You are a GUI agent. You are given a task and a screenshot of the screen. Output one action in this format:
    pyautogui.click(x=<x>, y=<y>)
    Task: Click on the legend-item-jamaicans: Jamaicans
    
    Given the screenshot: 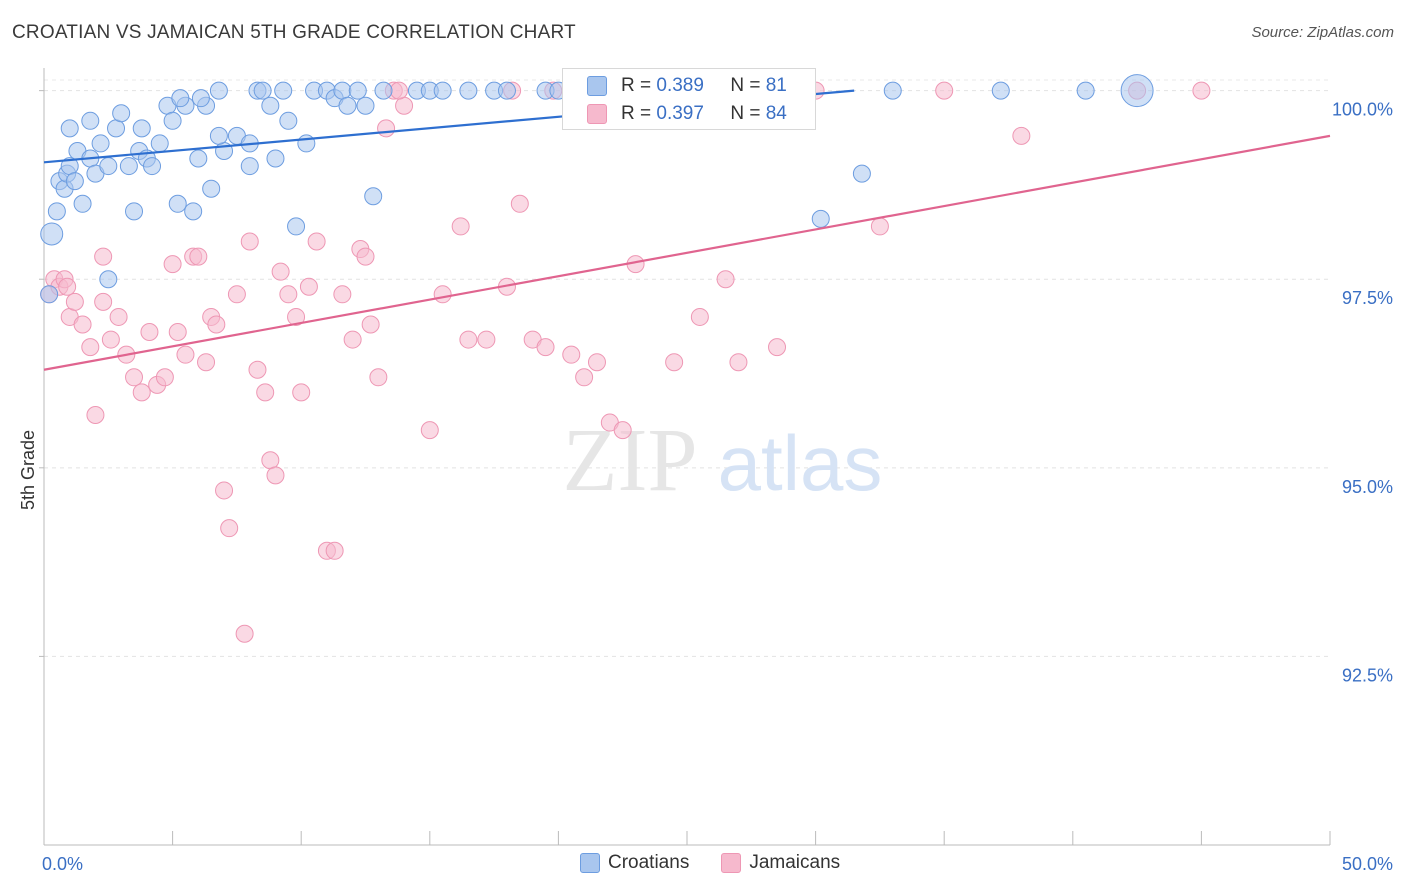 What is the action you would take?
    pyautogui.click(x=780, y=863)
    